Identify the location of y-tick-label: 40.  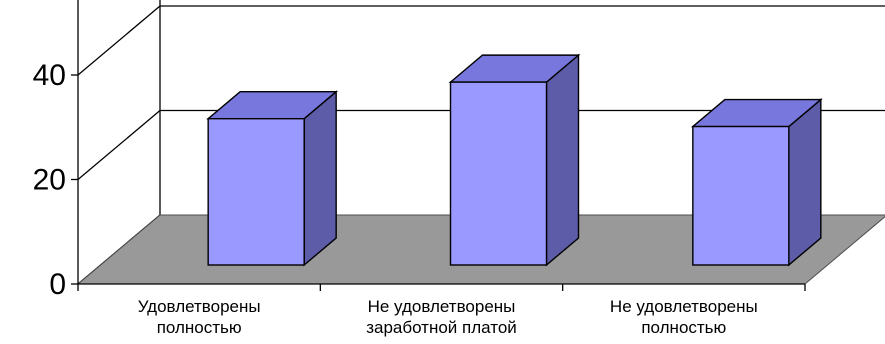
(49, 75).